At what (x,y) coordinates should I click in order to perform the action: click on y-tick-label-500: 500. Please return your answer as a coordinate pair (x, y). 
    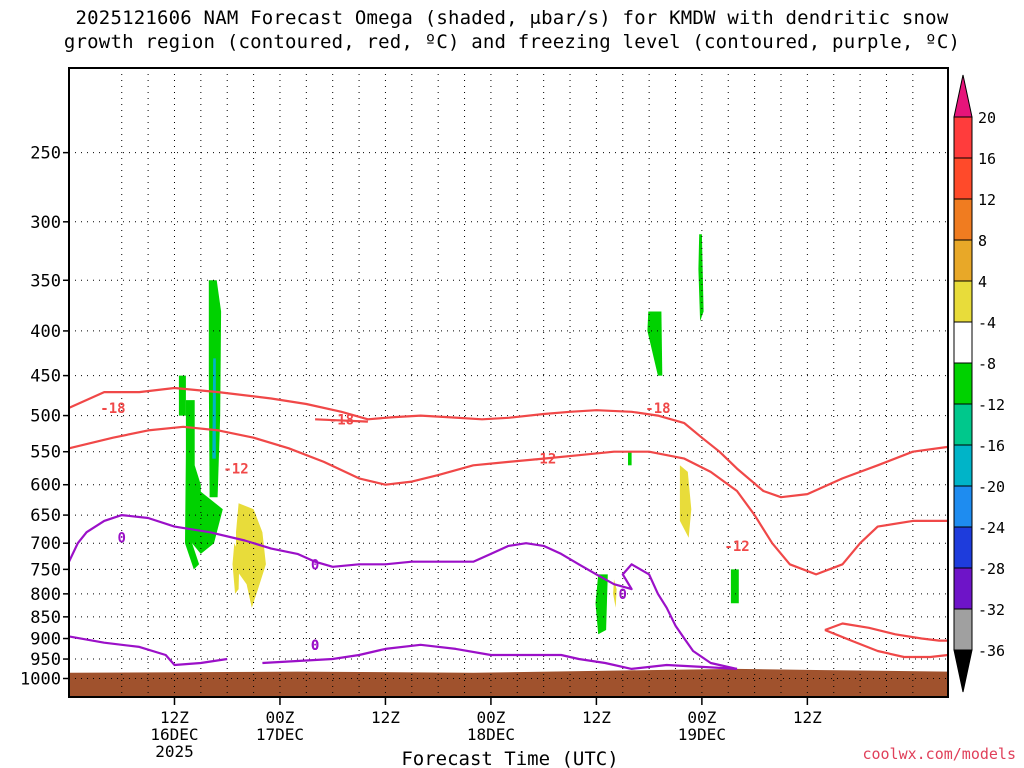
    Looking at the image, I should click on (45, 417).